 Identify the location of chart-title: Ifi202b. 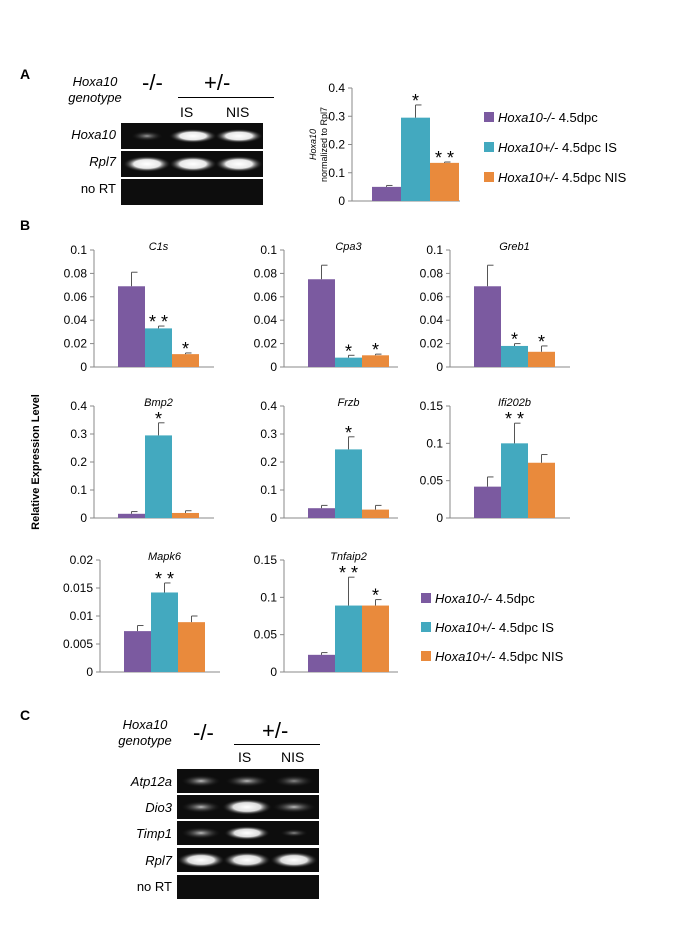
(514, 403).